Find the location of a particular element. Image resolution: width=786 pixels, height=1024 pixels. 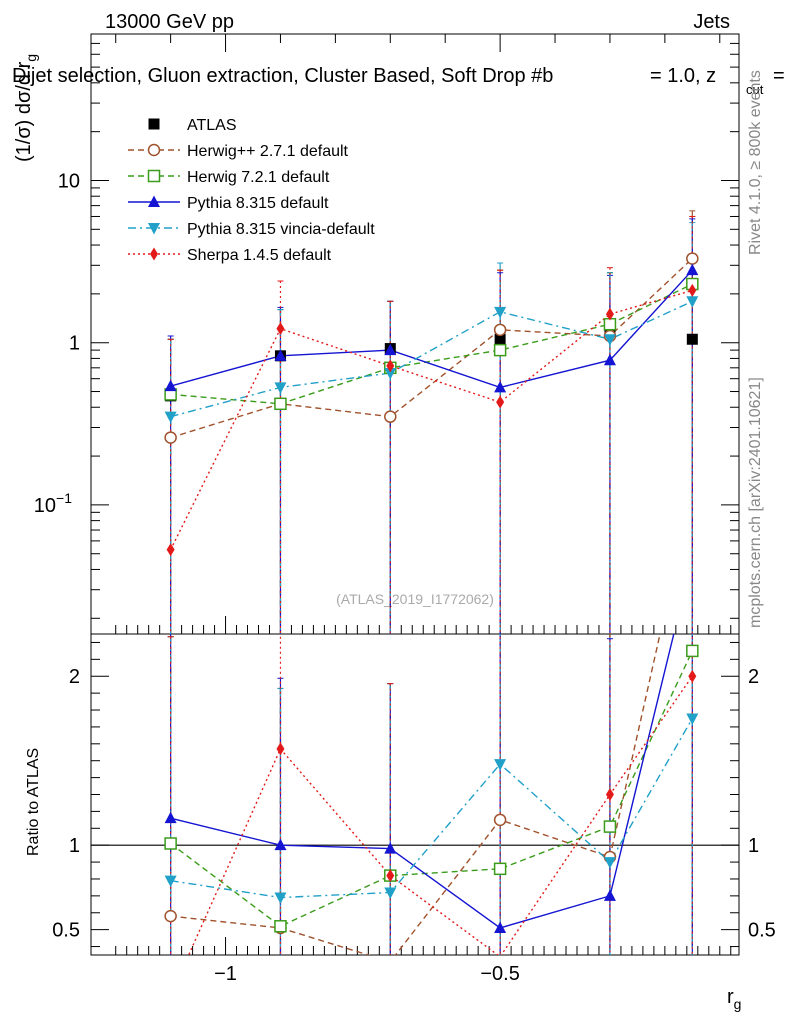

ratio-y-tick-label: 0.5 is located at coordinates (66, 931).